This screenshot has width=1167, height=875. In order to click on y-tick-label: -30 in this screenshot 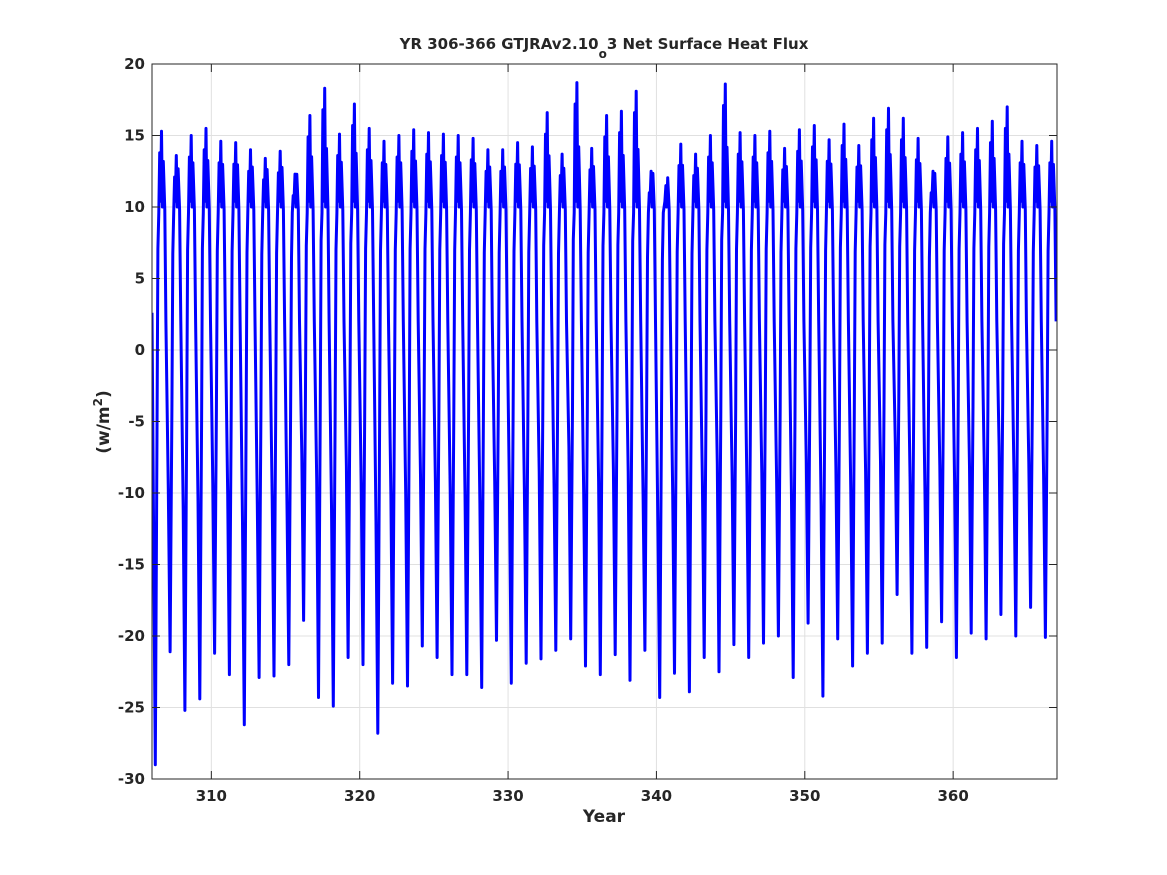, I will do `click(131, 779)`.